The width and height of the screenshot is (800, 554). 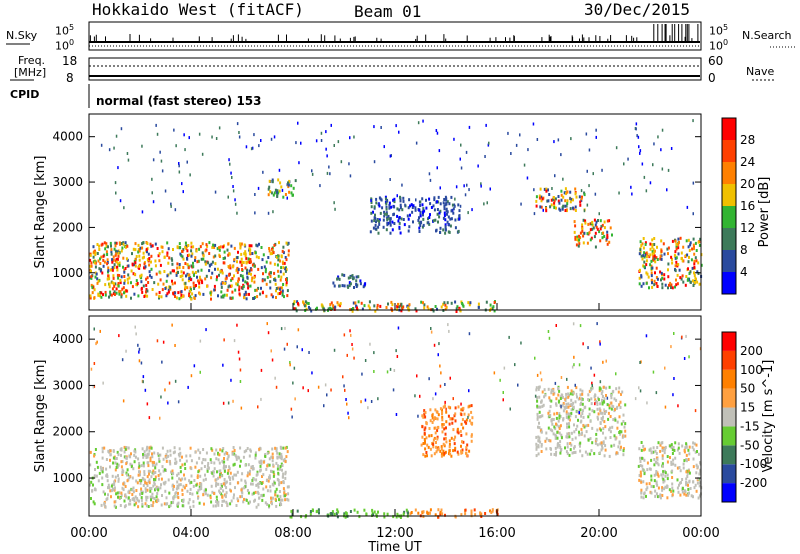 What do you see at coordinates (751, 351) in the screenshot?
I see `colorbar-tick: 200` at bounding box center [751, 351].